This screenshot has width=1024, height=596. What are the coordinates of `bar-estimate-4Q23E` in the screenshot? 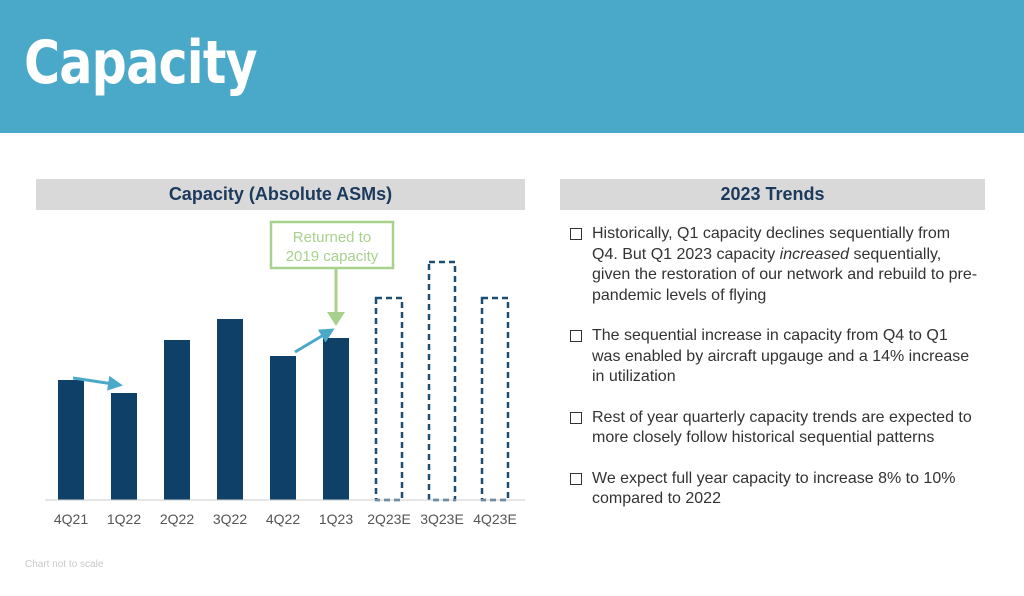 It's located at (495, 399).